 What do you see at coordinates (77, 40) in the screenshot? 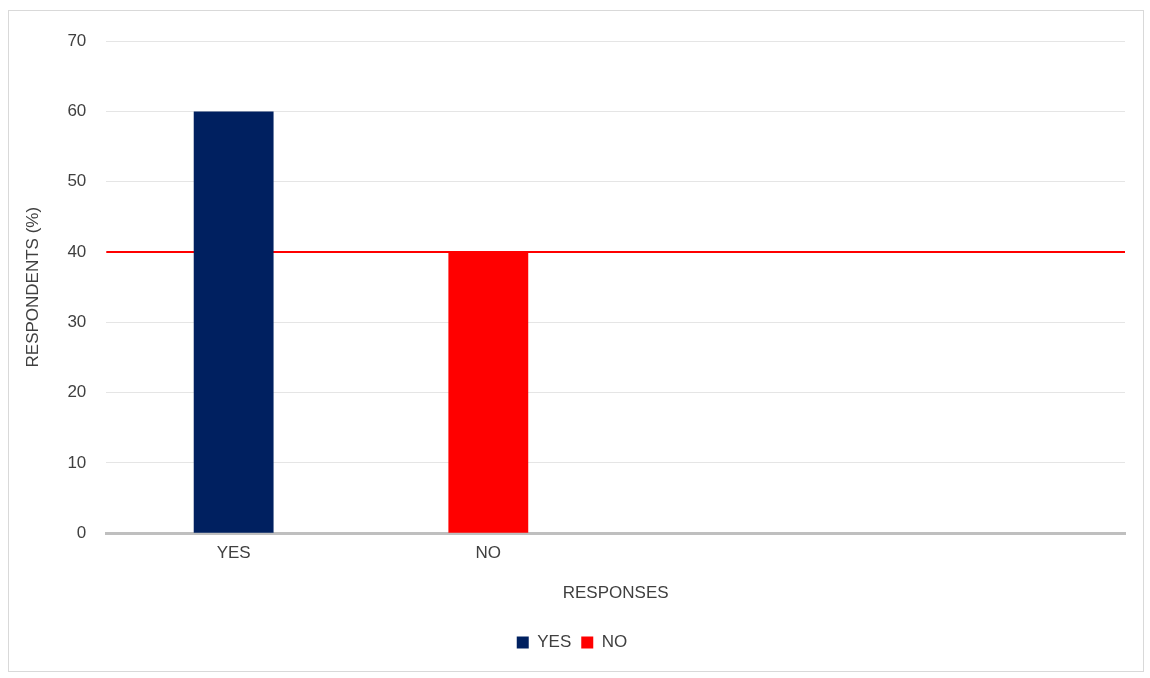
I see `y-tick-label: 70` at bounding box center [77, 40].